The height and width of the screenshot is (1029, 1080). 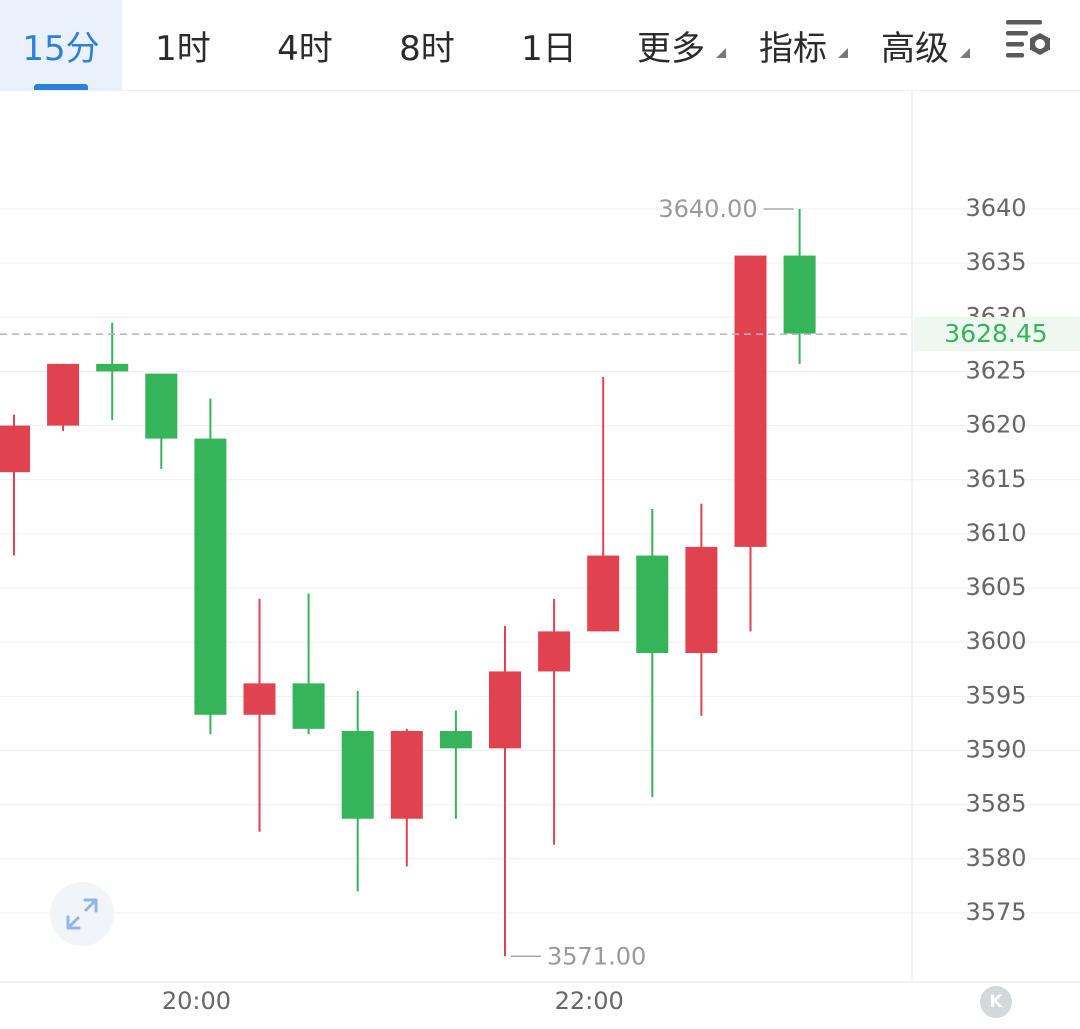 I want to click on current-price-badge, so click(x=997, y=334).